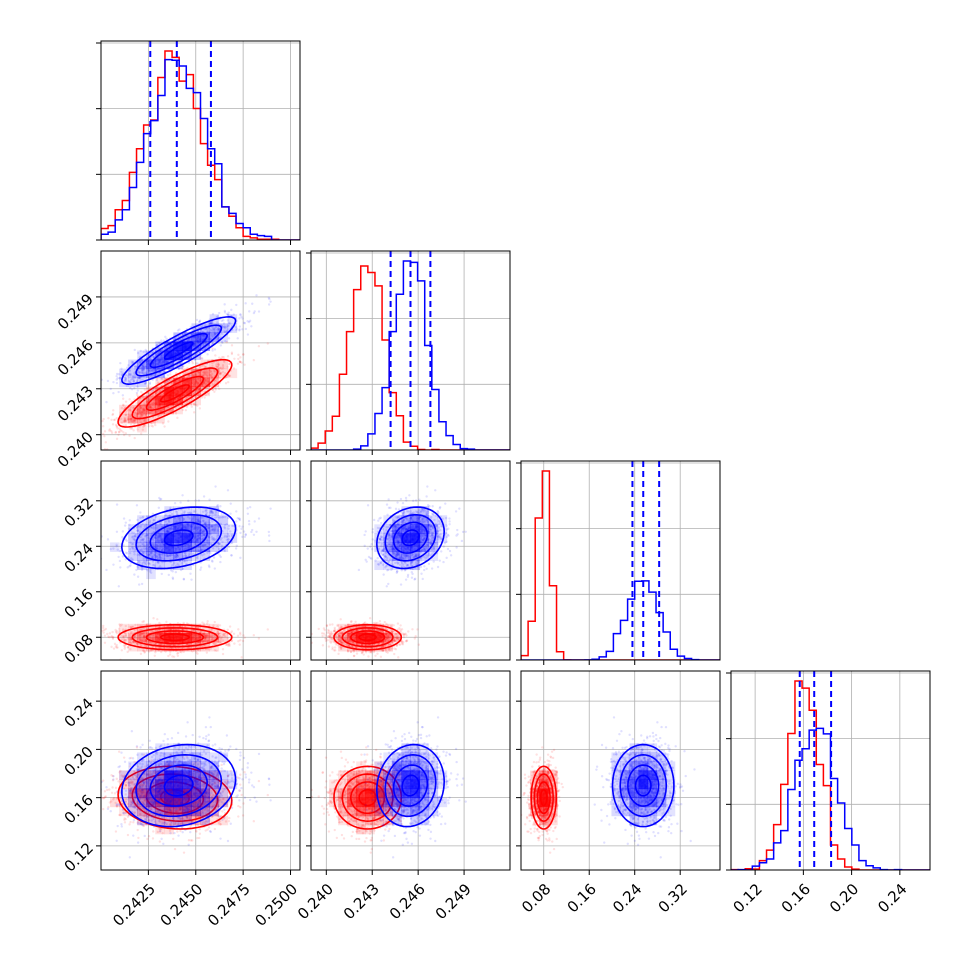 The height and width of the screenshot is (970, 970). Describe the element at coordinates (181, 563) in the screenshot. I see `panel-2-0: 0.080.160.240.32` at that location.